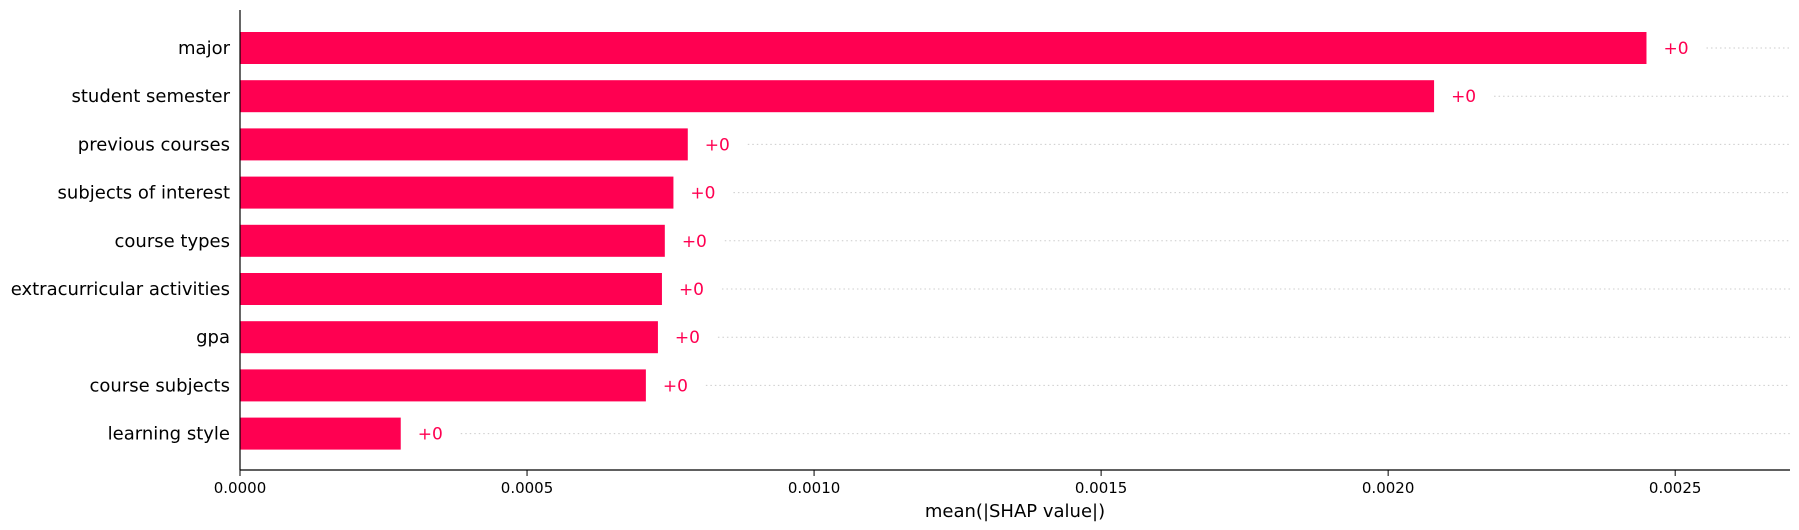  I want to click on data-label-3: +0, so click(702, 194).